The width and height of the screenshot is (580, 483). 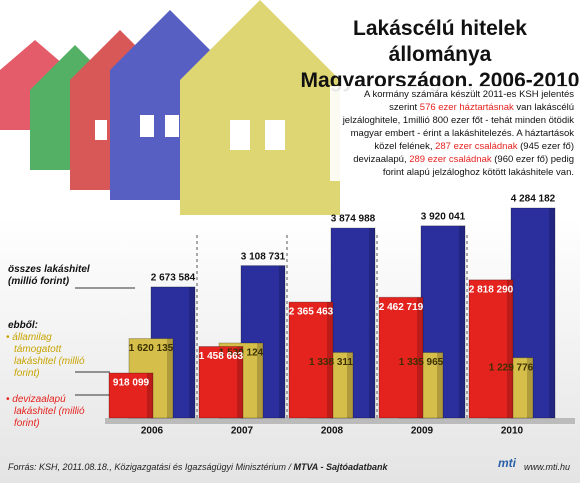 I want to click on value-label: 1 620 135, so click(x=151, y=348).